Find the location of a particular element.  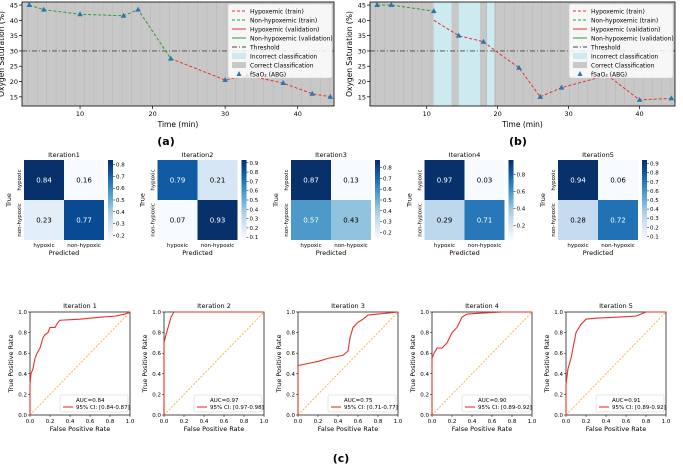

y-axis-label: Oxygen Saturation (%) is located at coordinates (3, 54).